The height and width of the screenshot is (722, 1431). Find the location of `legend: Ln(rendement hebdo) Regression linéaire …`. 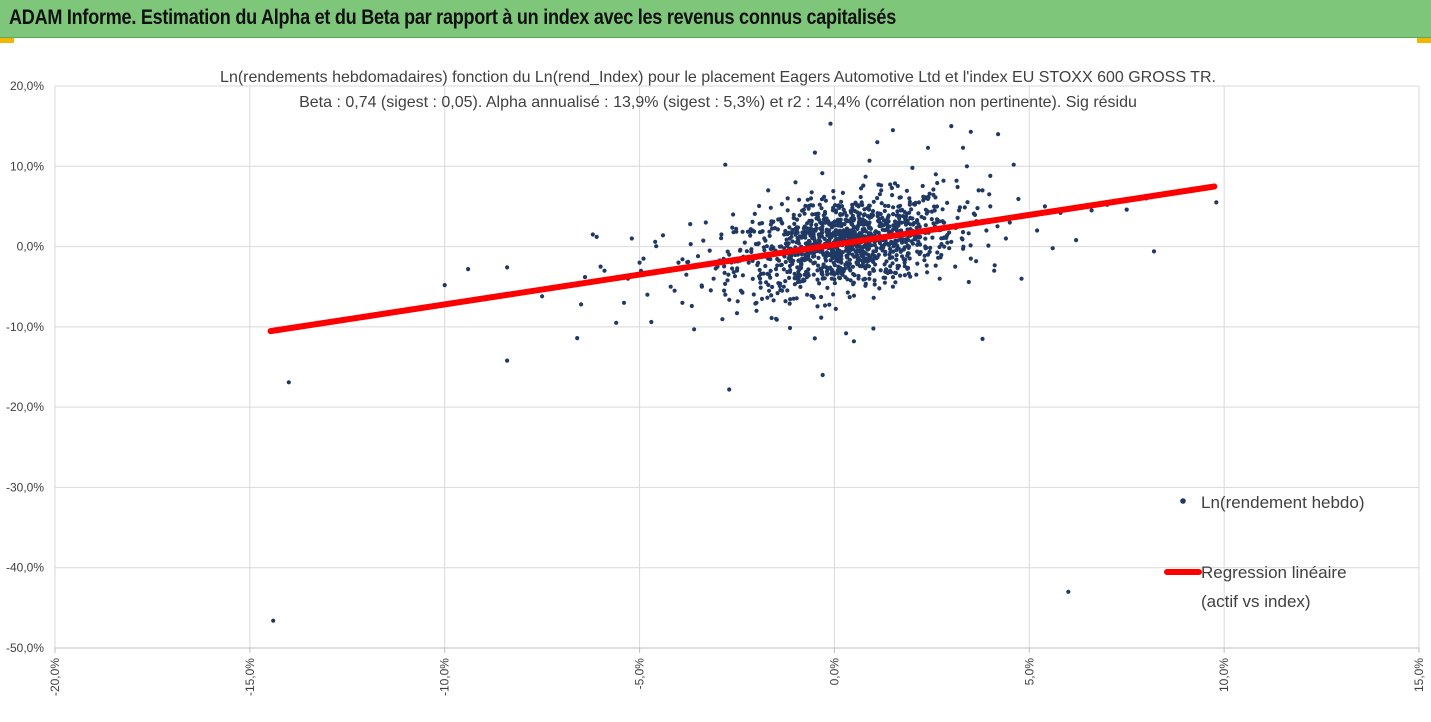

legend: Ln(rendement hebdo) Regression linéaire … is located at coordinates (1264, 552).